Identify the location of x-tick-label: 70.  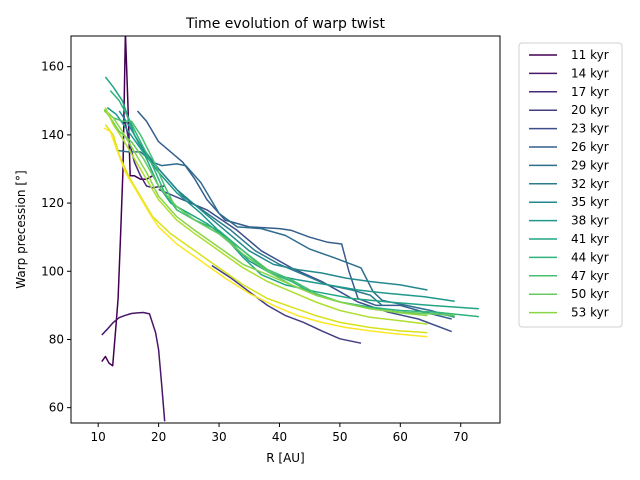
(460, 437).